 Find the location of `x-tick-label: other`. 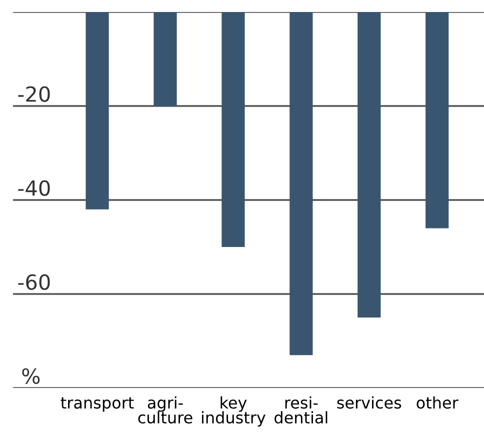

x-tick-label: other is located at coordinates (437, 402).